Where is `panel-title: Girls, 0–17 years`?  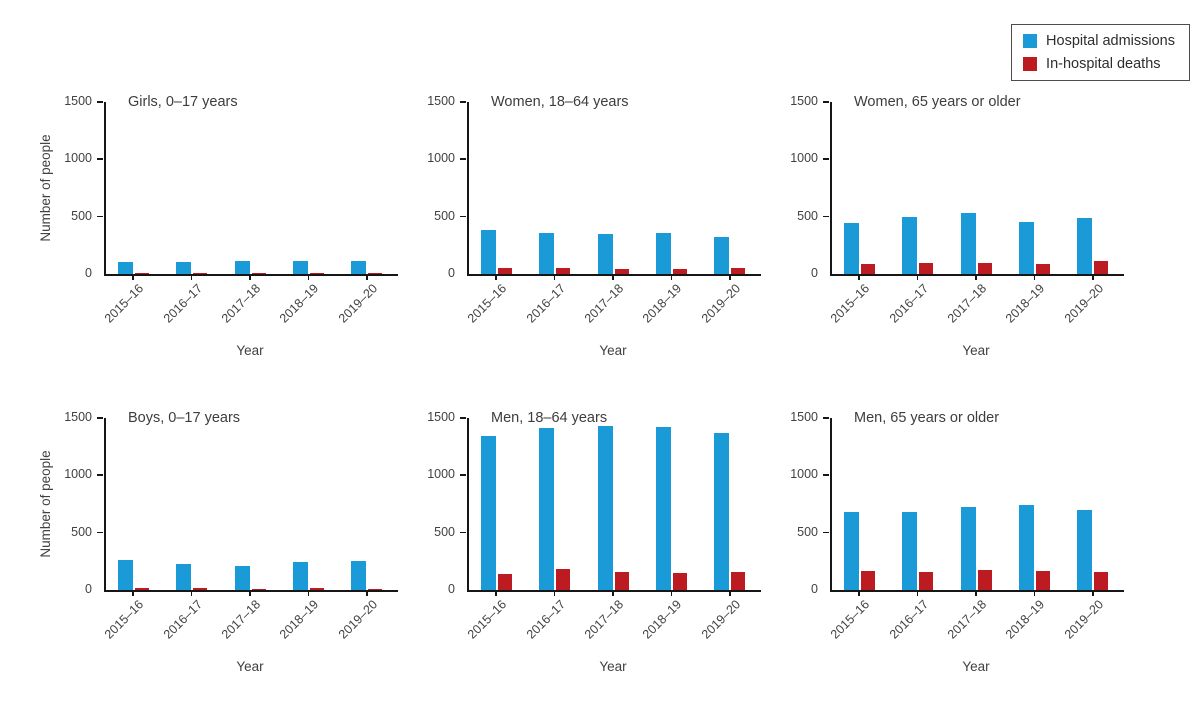 panel-title: Girls, 0–17 years is located at coordinates (183, 102).